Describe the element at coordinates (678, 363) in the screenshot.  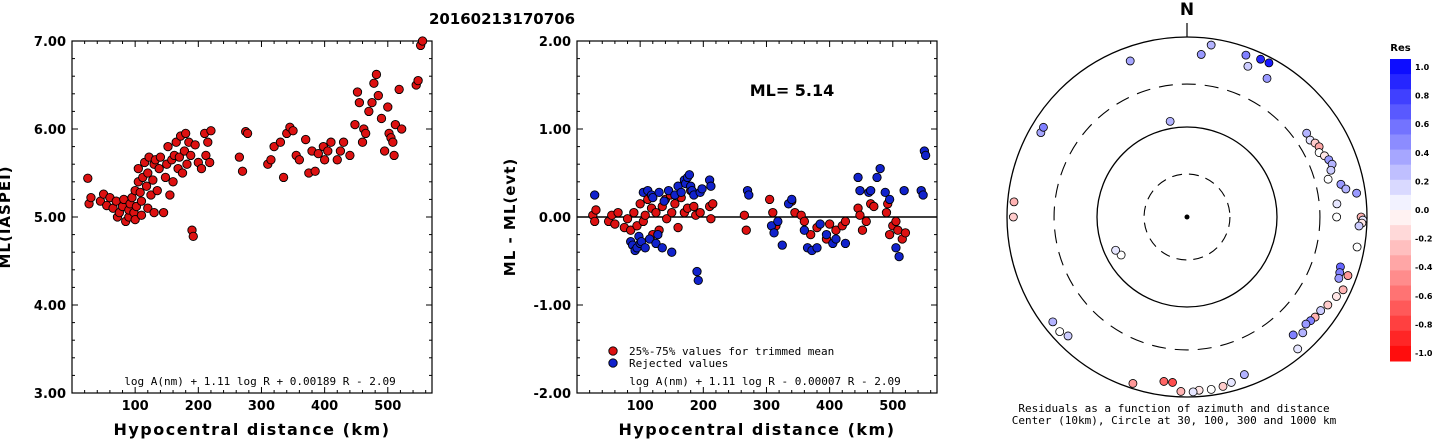
I see `legend-label: Rejected values` at that location.